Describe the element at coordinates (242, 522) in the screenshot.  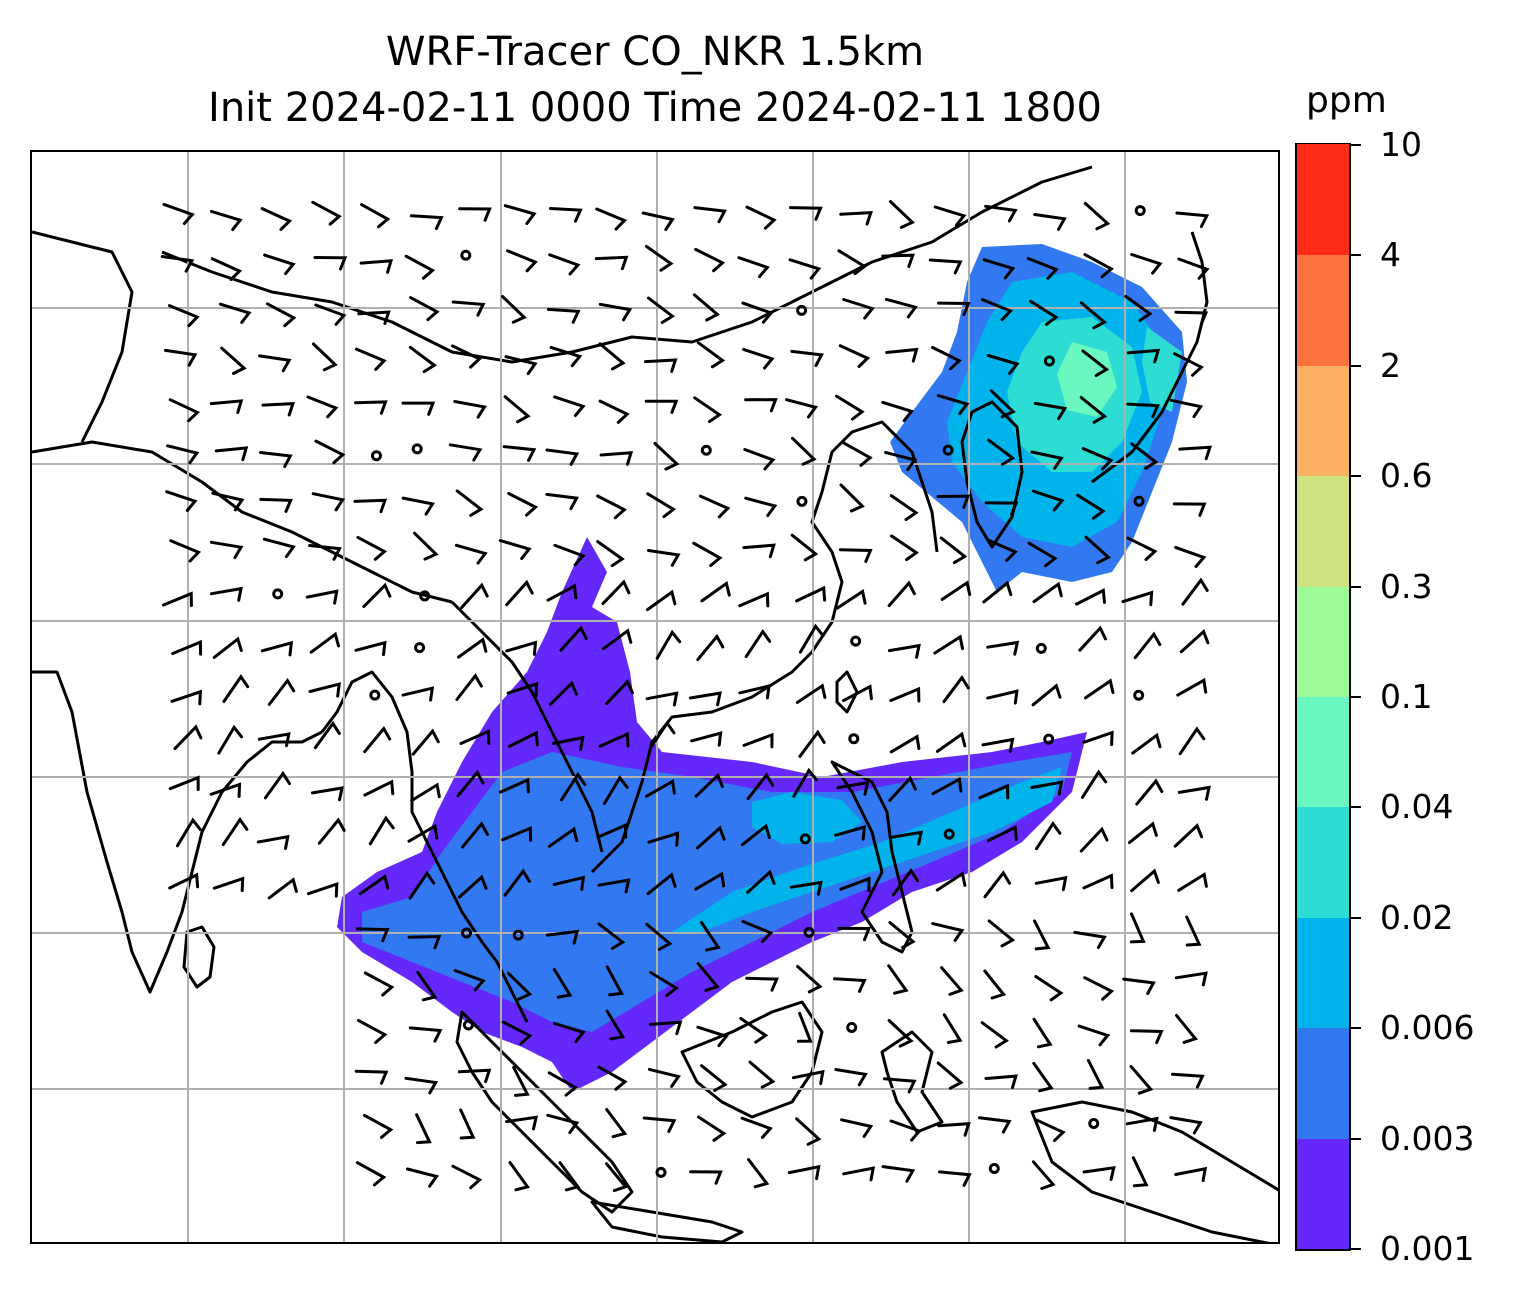
I see `border-himalaya` at that location.